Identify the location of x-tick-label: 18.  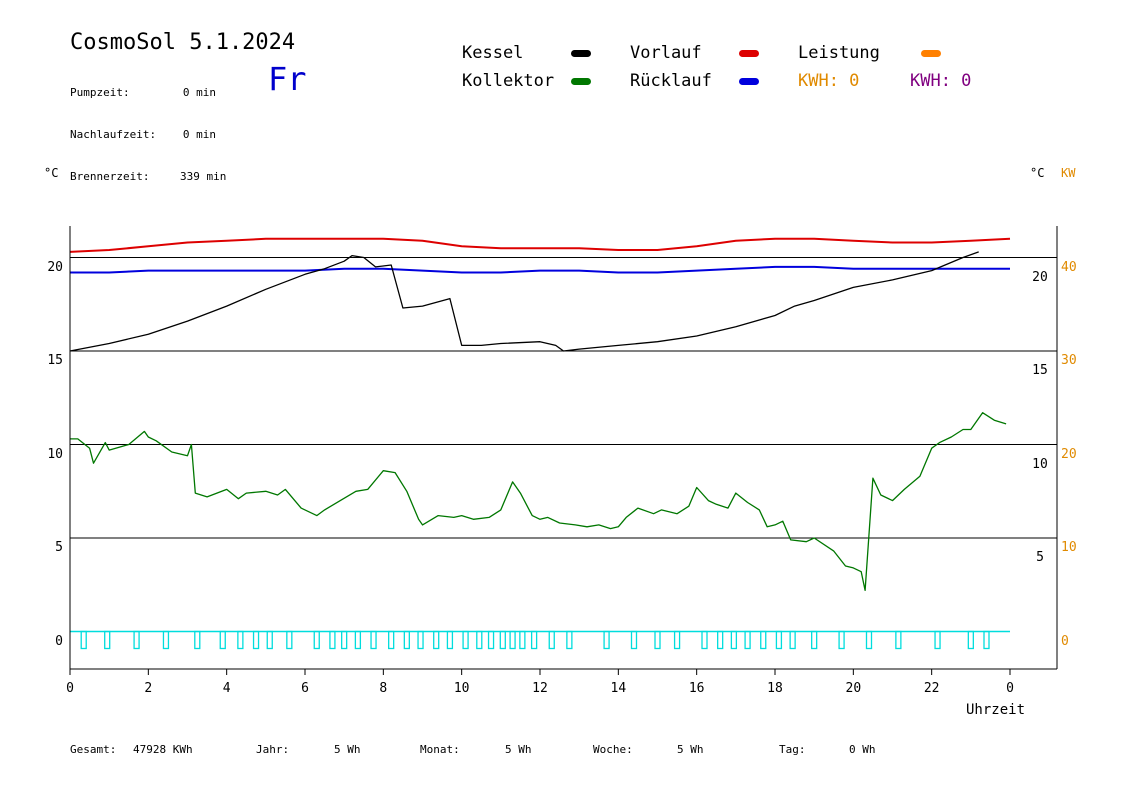
(775, 688).